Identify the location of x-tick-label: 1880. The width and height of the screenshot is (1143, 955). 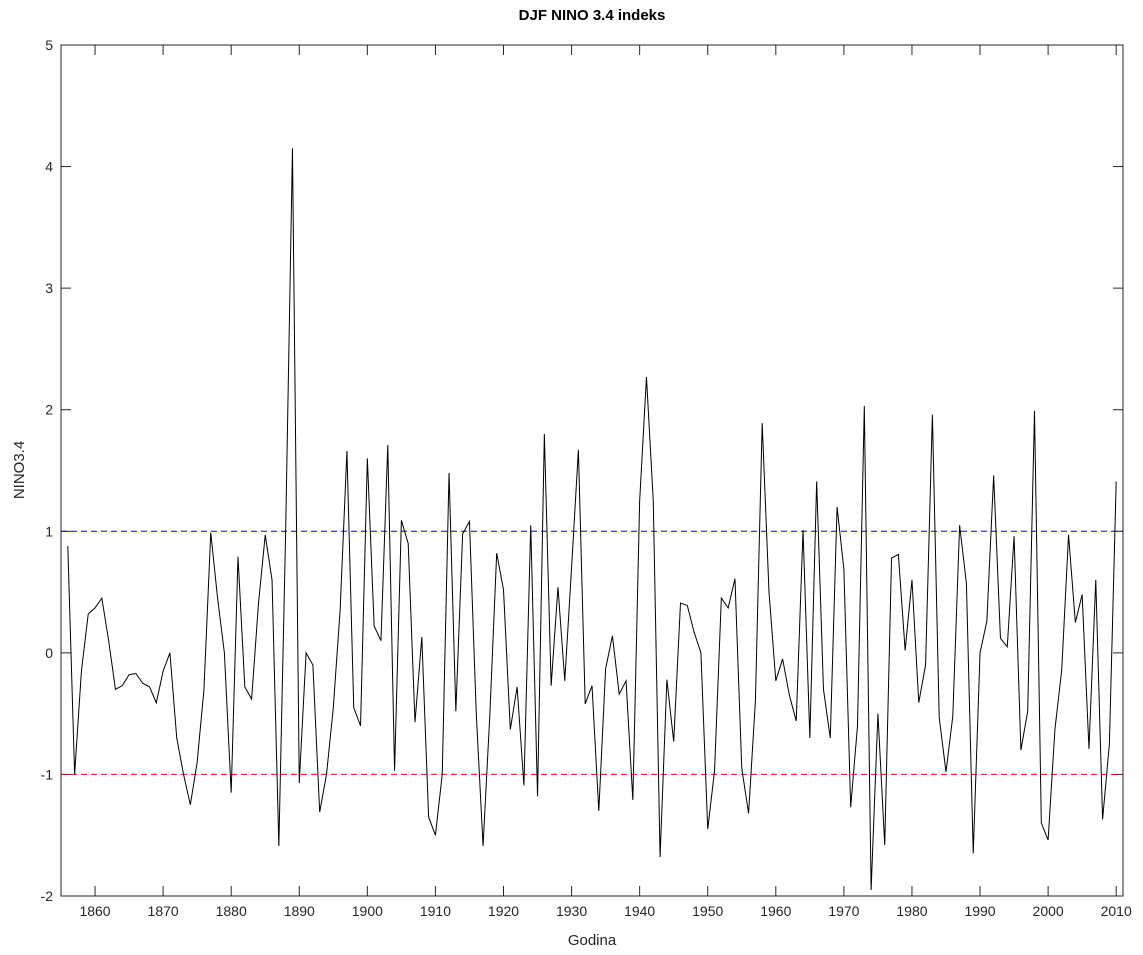
(231, 911).